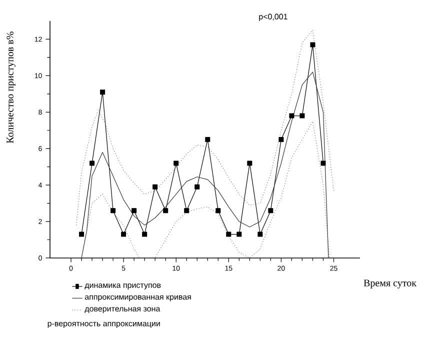  Describe the element at coordinates (122, 310) in the screenshot. I see `legend-label: доверительная зона` at that location.